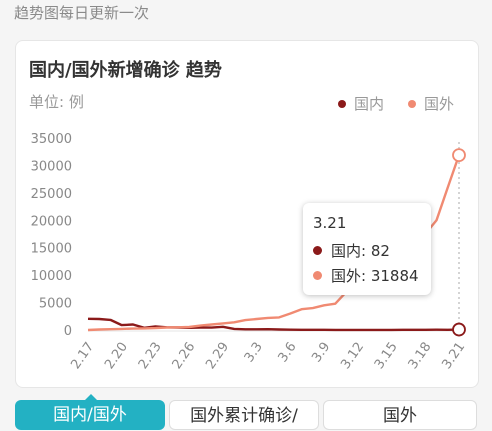 Image resolution: width=492 pixels, height=431 pixels. What do you see at coordinates (321, 353) in the screenshot?
I see `x-tick-label: 3.9` at bounding box center [321, 353].